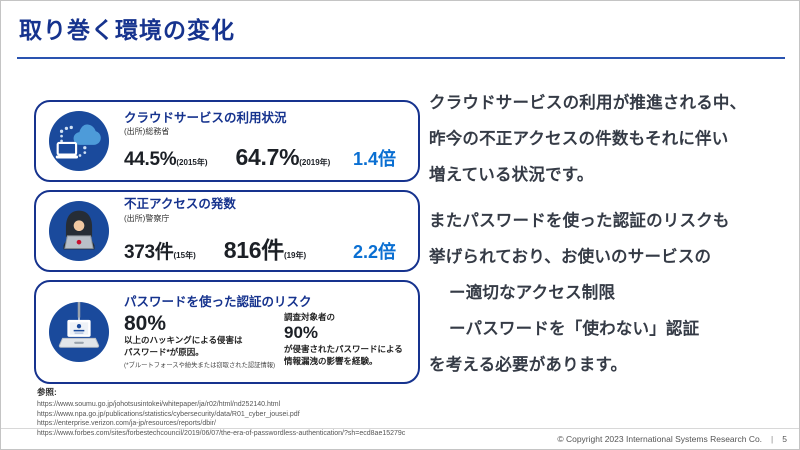 Image resolution: width=800 pixels, height=450 pixels. What do you see at coordinates (147, 218) in the screenshot?
I see `card-source: (出所)警察庁` at bounding box center [147, 218].